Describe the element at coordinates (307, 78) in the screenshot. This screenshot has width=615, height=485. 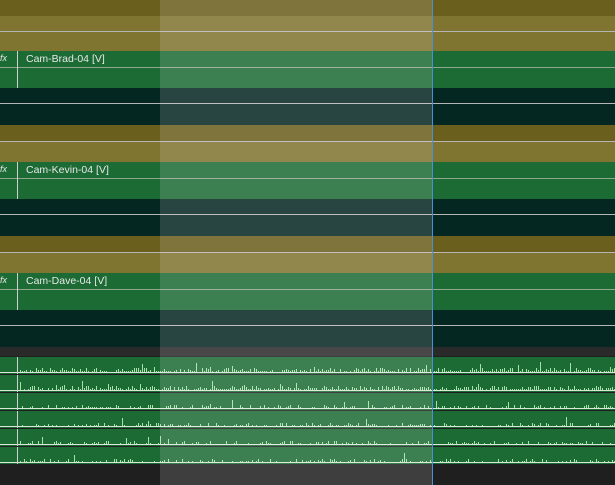
I see `video-clip-brad-body` at that location.